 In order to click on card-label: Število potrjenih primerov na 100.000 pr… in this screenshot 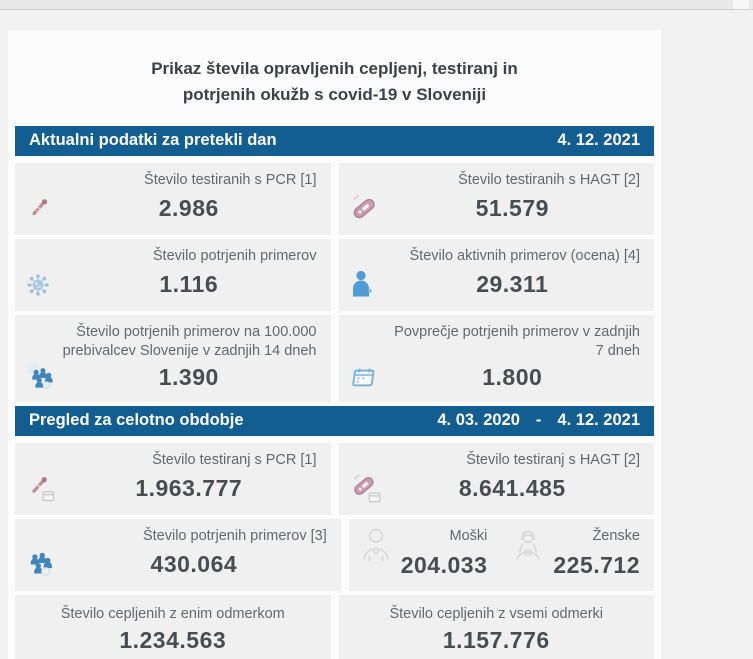, I will do `click(189, 341)`.